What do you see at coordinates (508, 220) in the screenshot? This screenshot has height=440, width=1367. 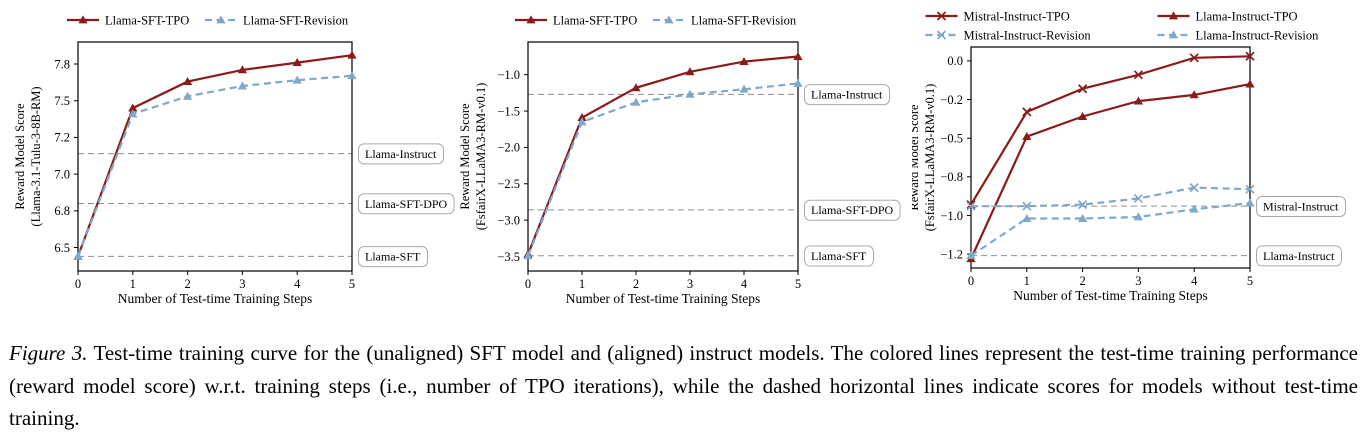 I see `y-axis-tick-label: −3.0` at bounding box center [508, 220].